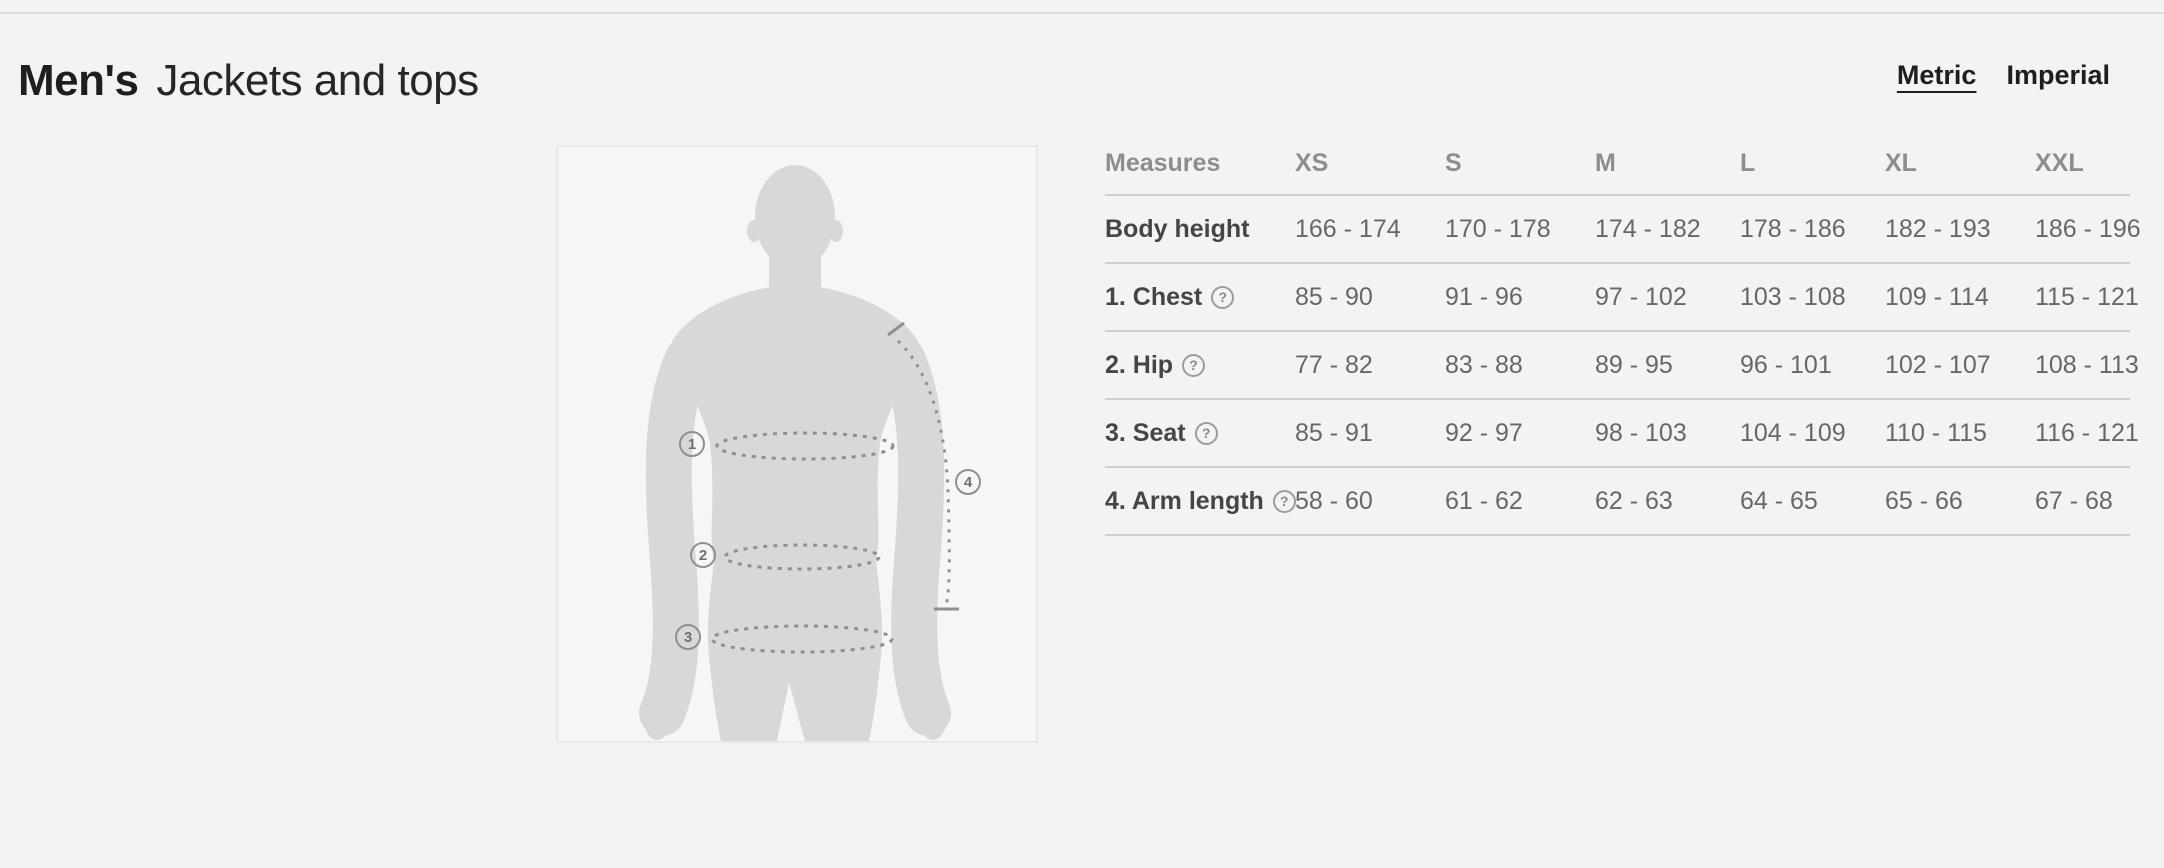 This screenshot has width=2164, height=868. I want to click on row-label-text: 4. Arm length, so click(1184, 500).